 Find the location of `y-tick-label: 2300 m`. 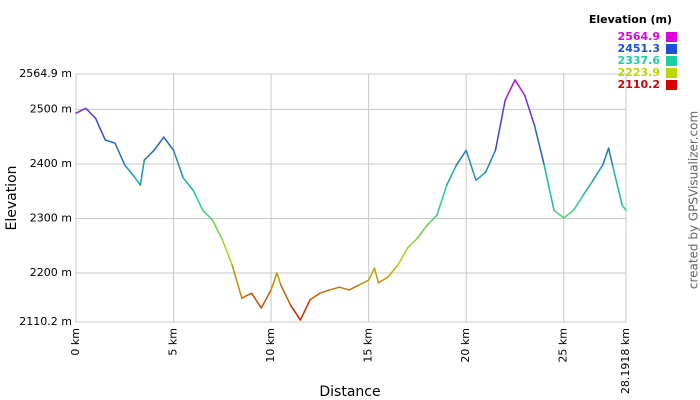

y-tick-label: 2300 m is located at coordinates (51, 217).